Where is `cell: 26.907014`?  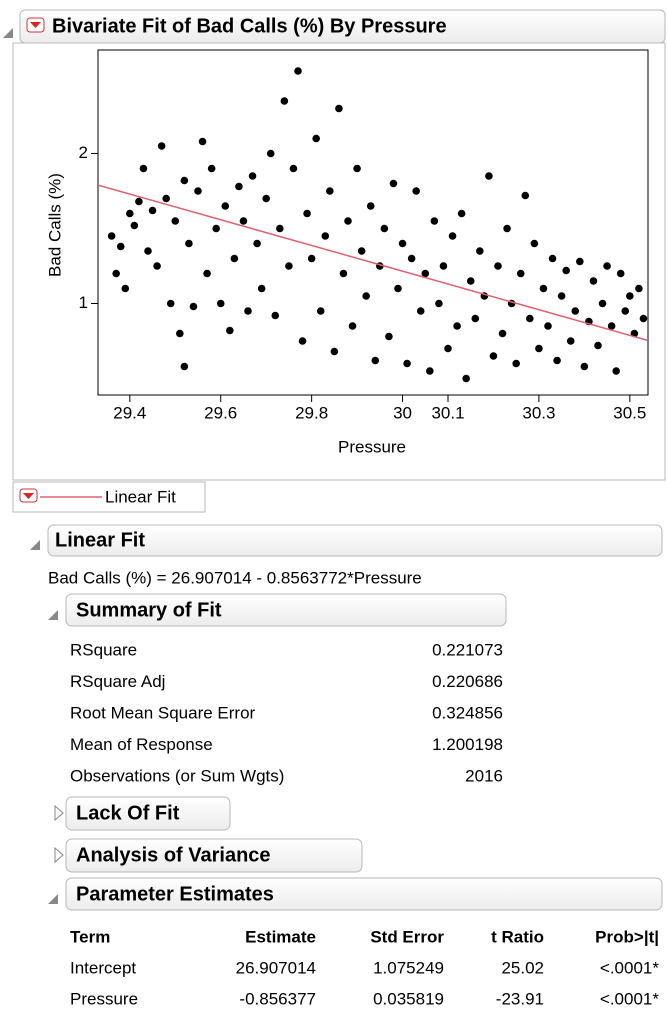
cell: 26.907014 is located at coordinates (276, 967).